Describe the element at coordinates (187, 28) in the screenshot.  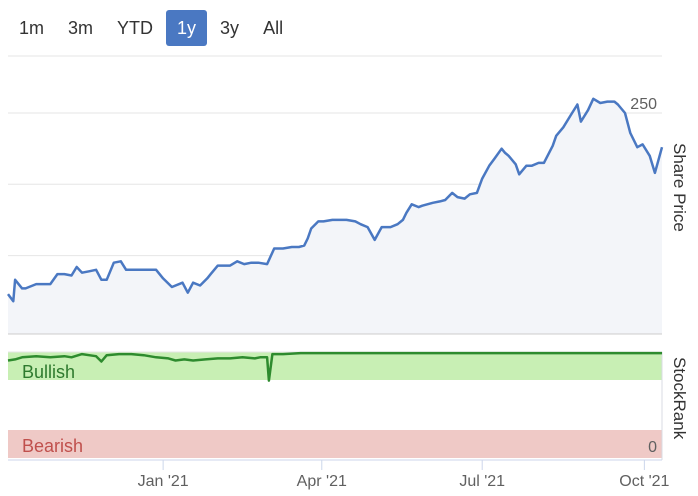
I see `range-button-1y: 1y` at that location.